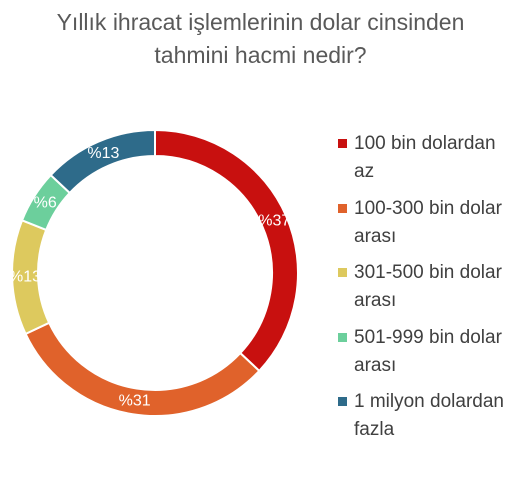 This screenshot has width=521, height=488. I want to click on value-label: %6, so click(45, 203).